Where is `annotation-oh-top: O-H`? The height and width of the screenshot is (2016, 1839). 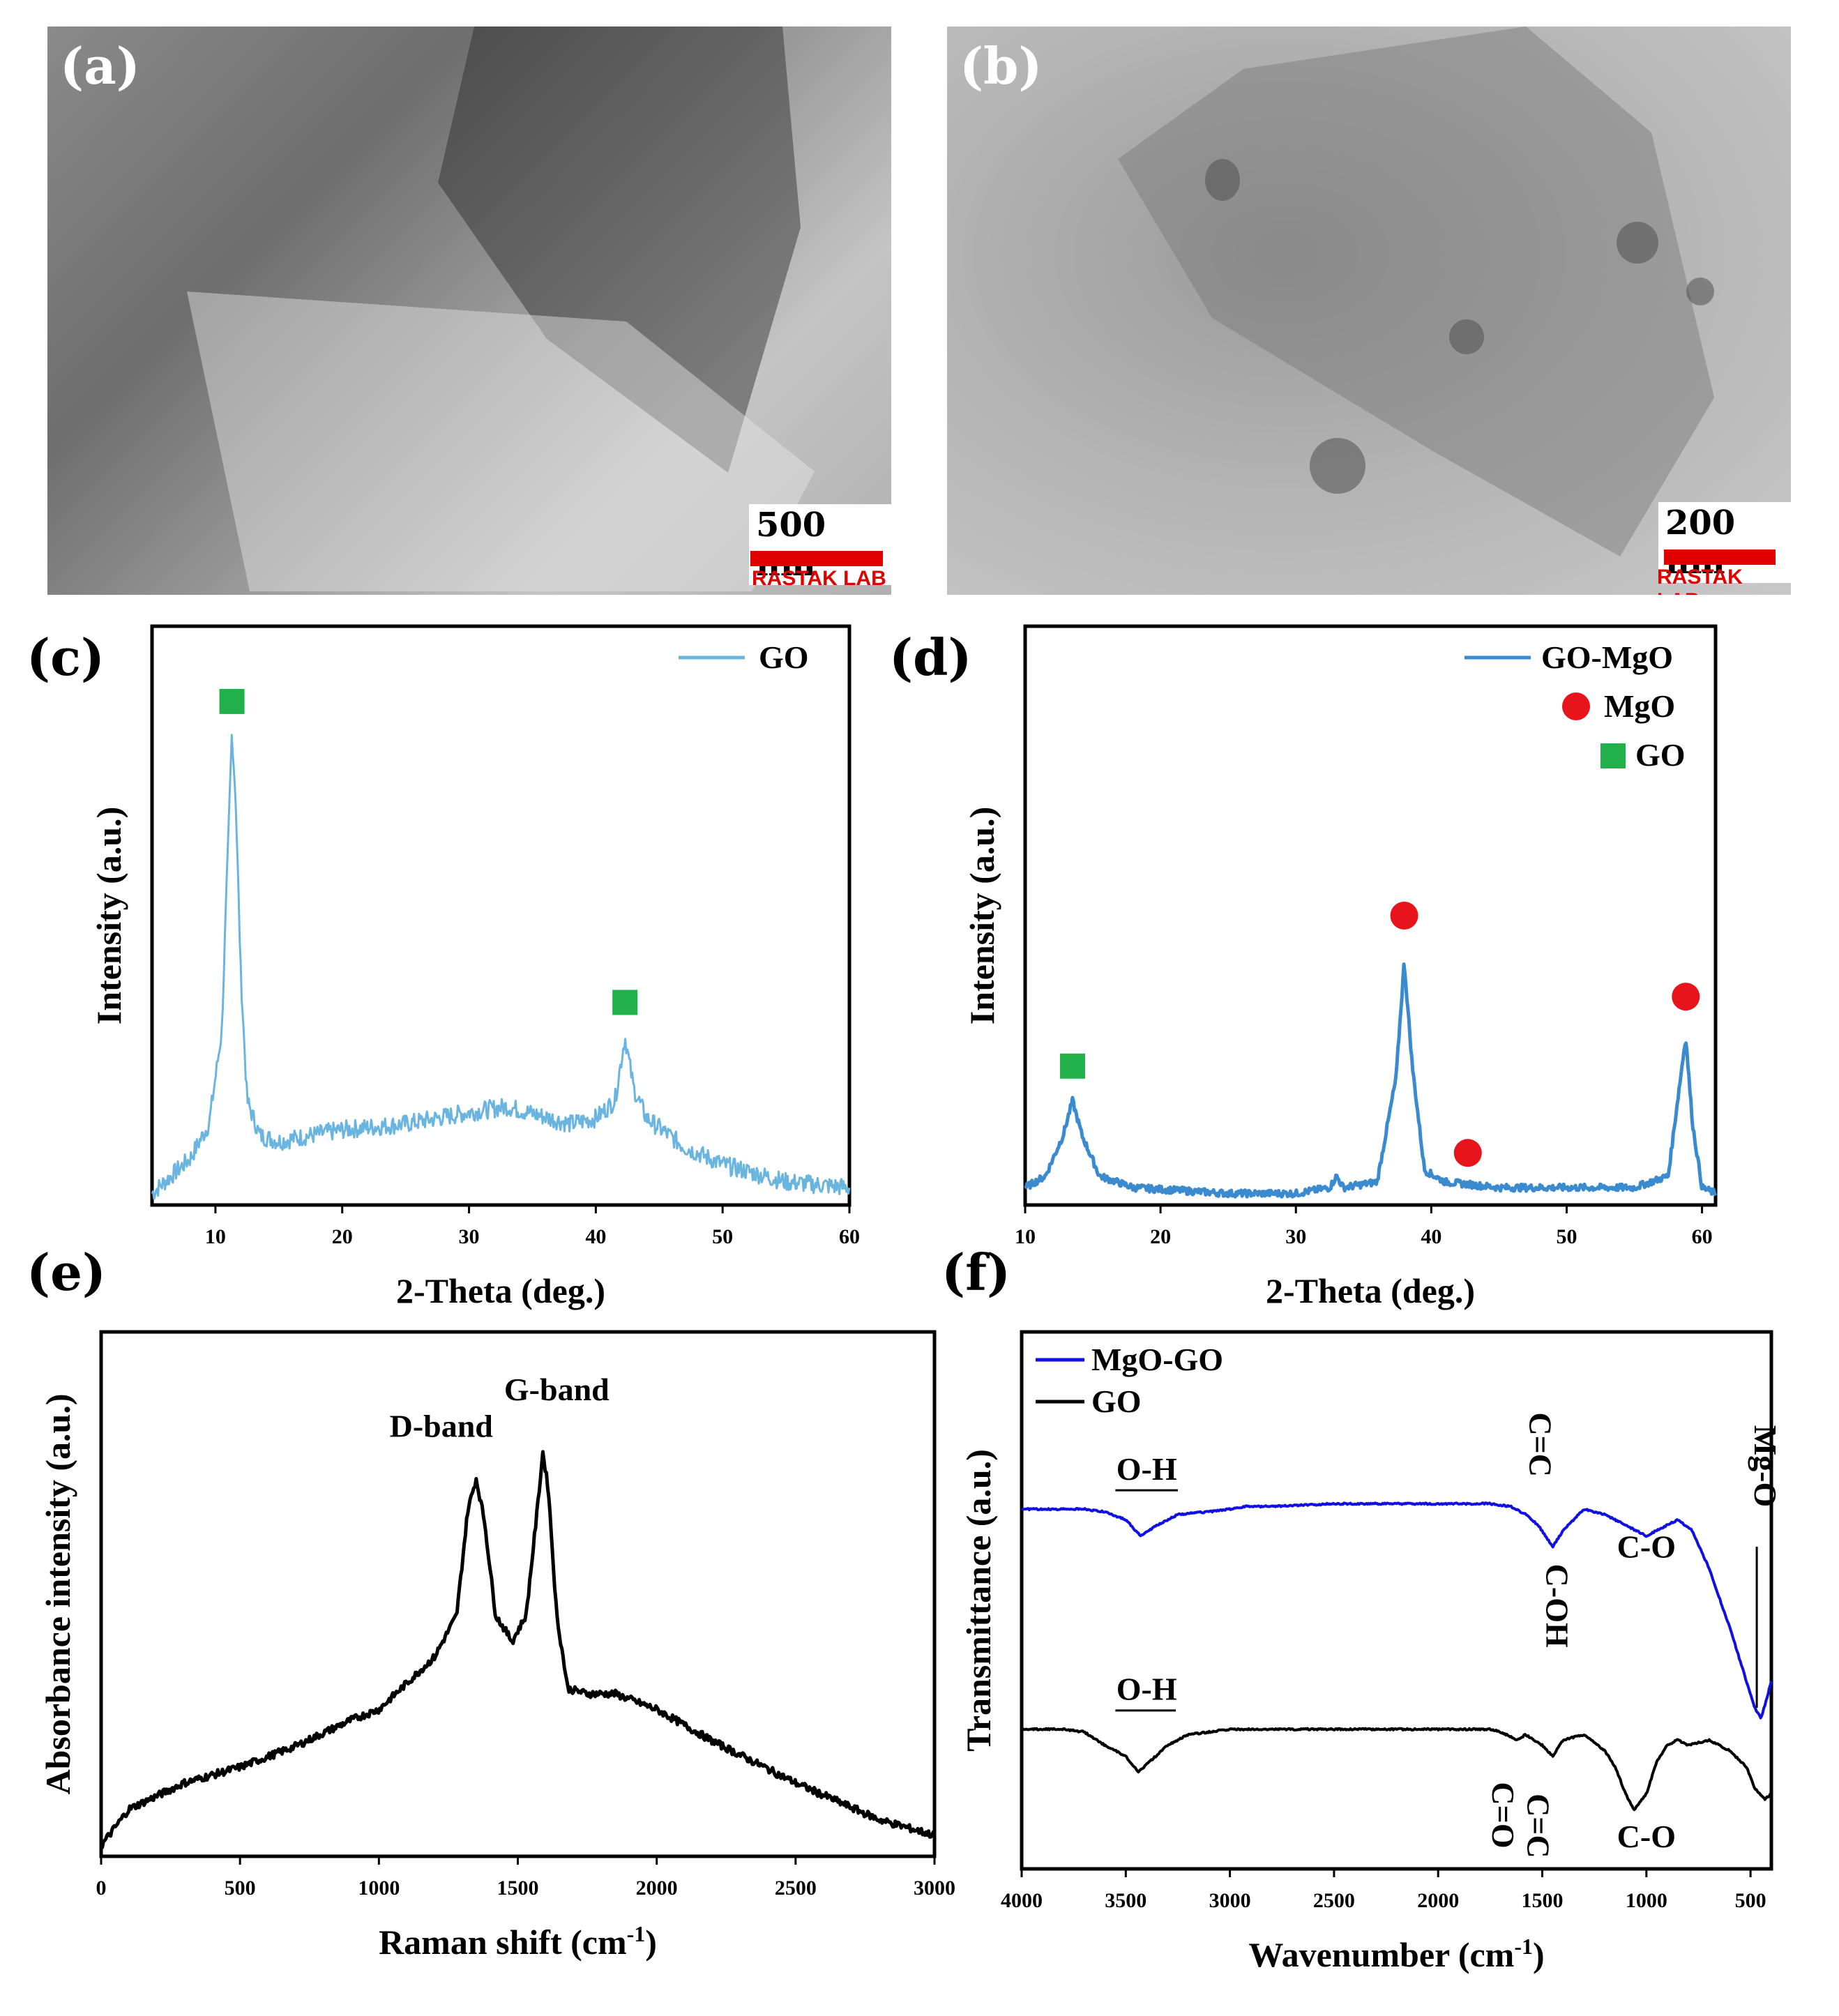 annotation-oh-top: O-H is located at coordinates (1147, 1469).